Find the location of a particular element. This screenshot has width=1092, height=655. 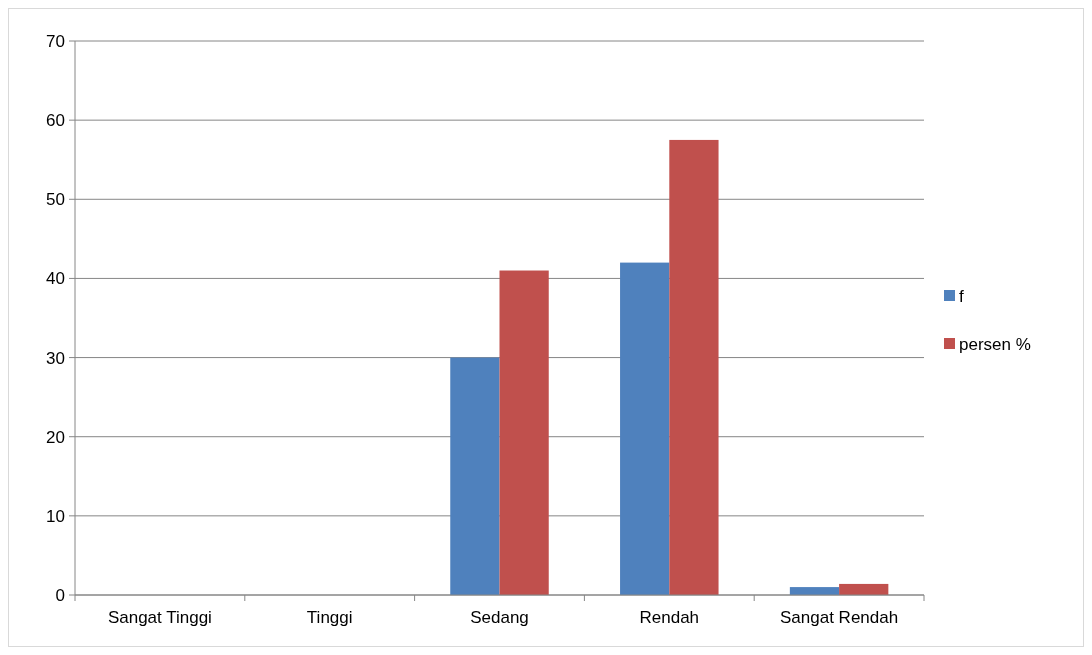

legend-label: f is located at coordinates (961, 296).